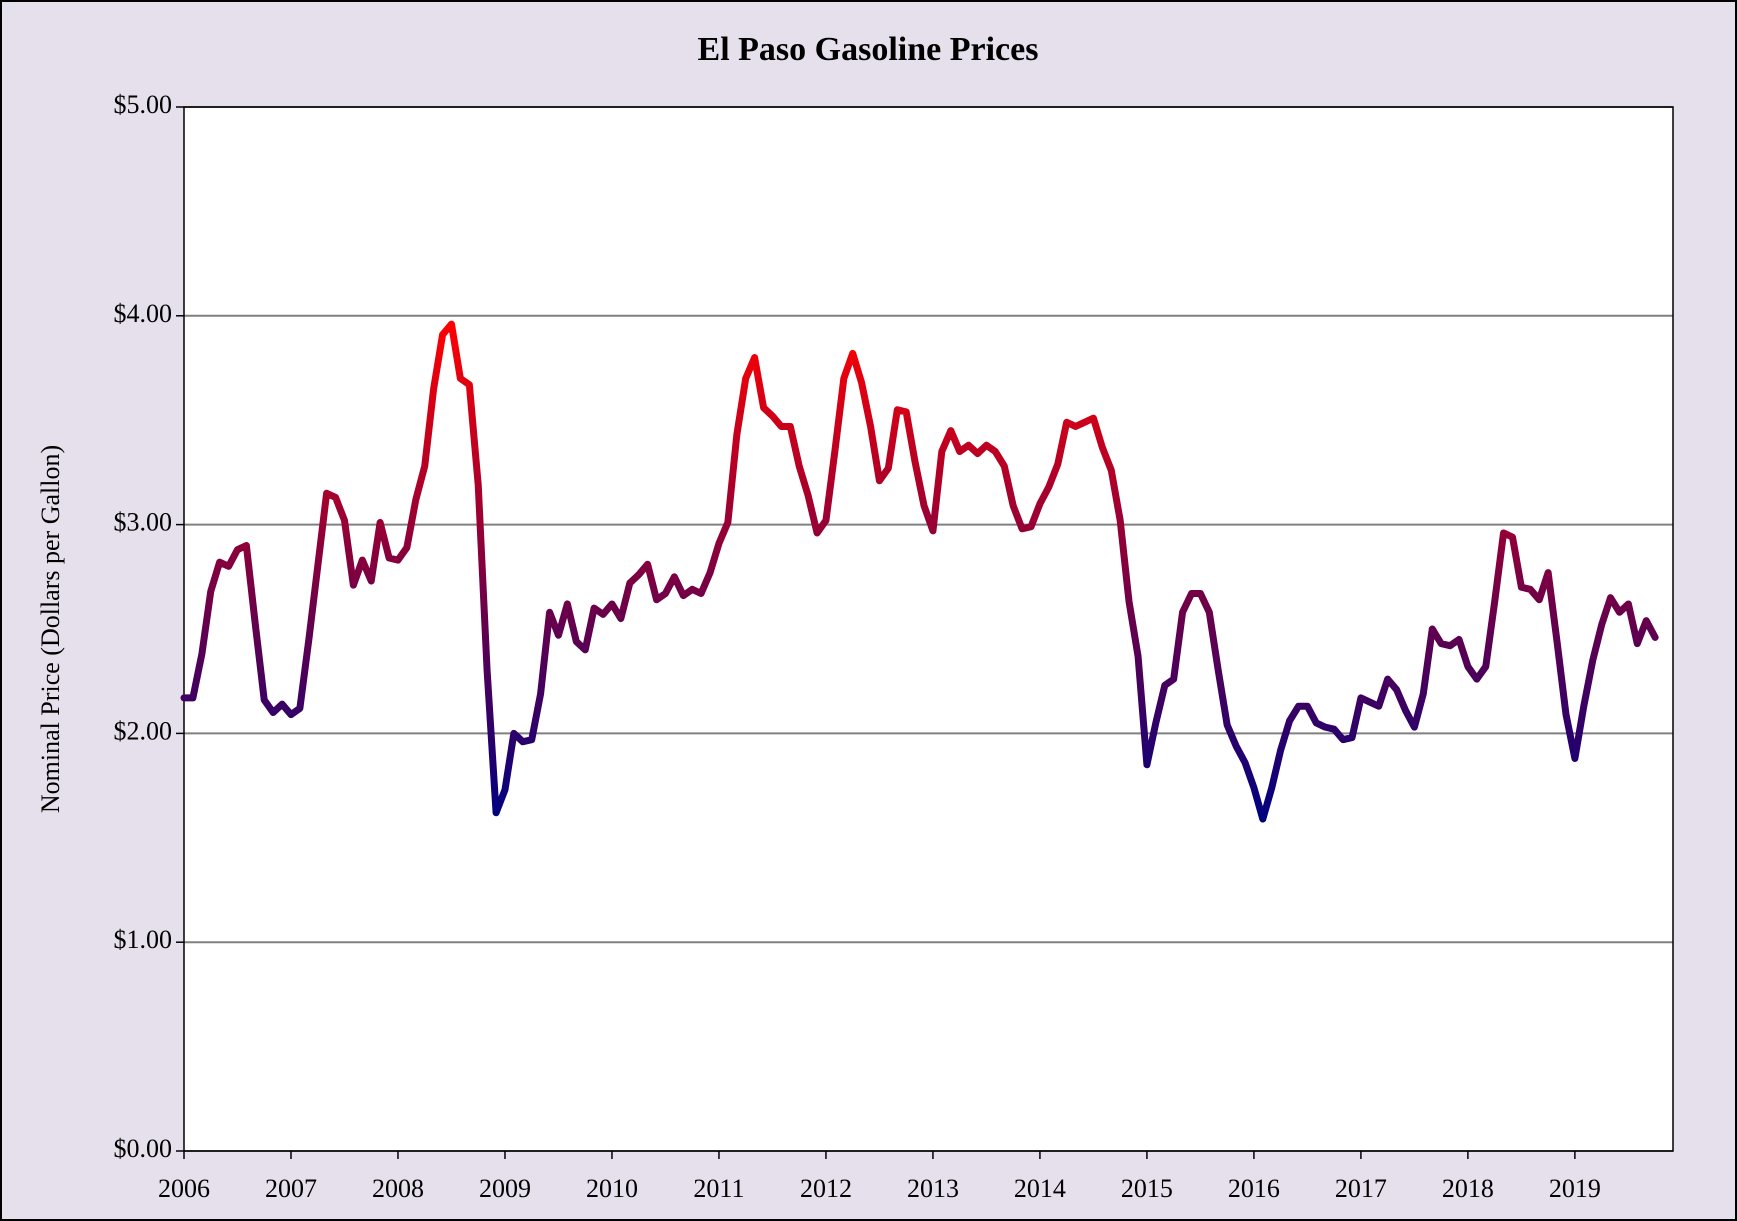 This screenshot has width=1737, height=1221. What do you see at coordinates (1468, 1188) in the screenshot?
I see `x-tick-label: 2018` at bounding box center [1468, 1188].